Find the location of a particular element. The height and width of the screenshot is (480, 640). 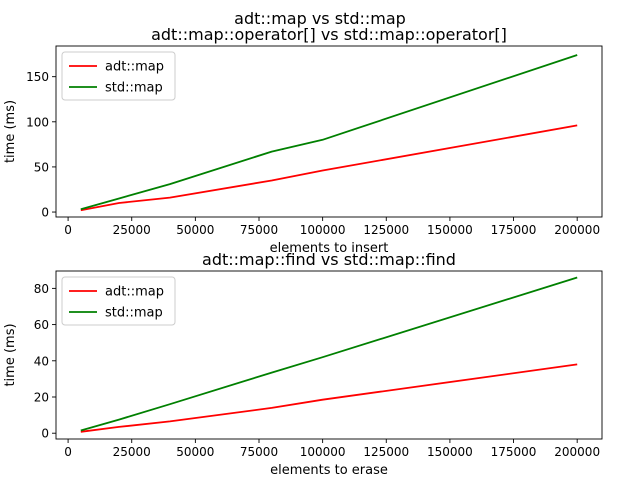

y-tick-label: 100 is located at coordinates (37, 122).